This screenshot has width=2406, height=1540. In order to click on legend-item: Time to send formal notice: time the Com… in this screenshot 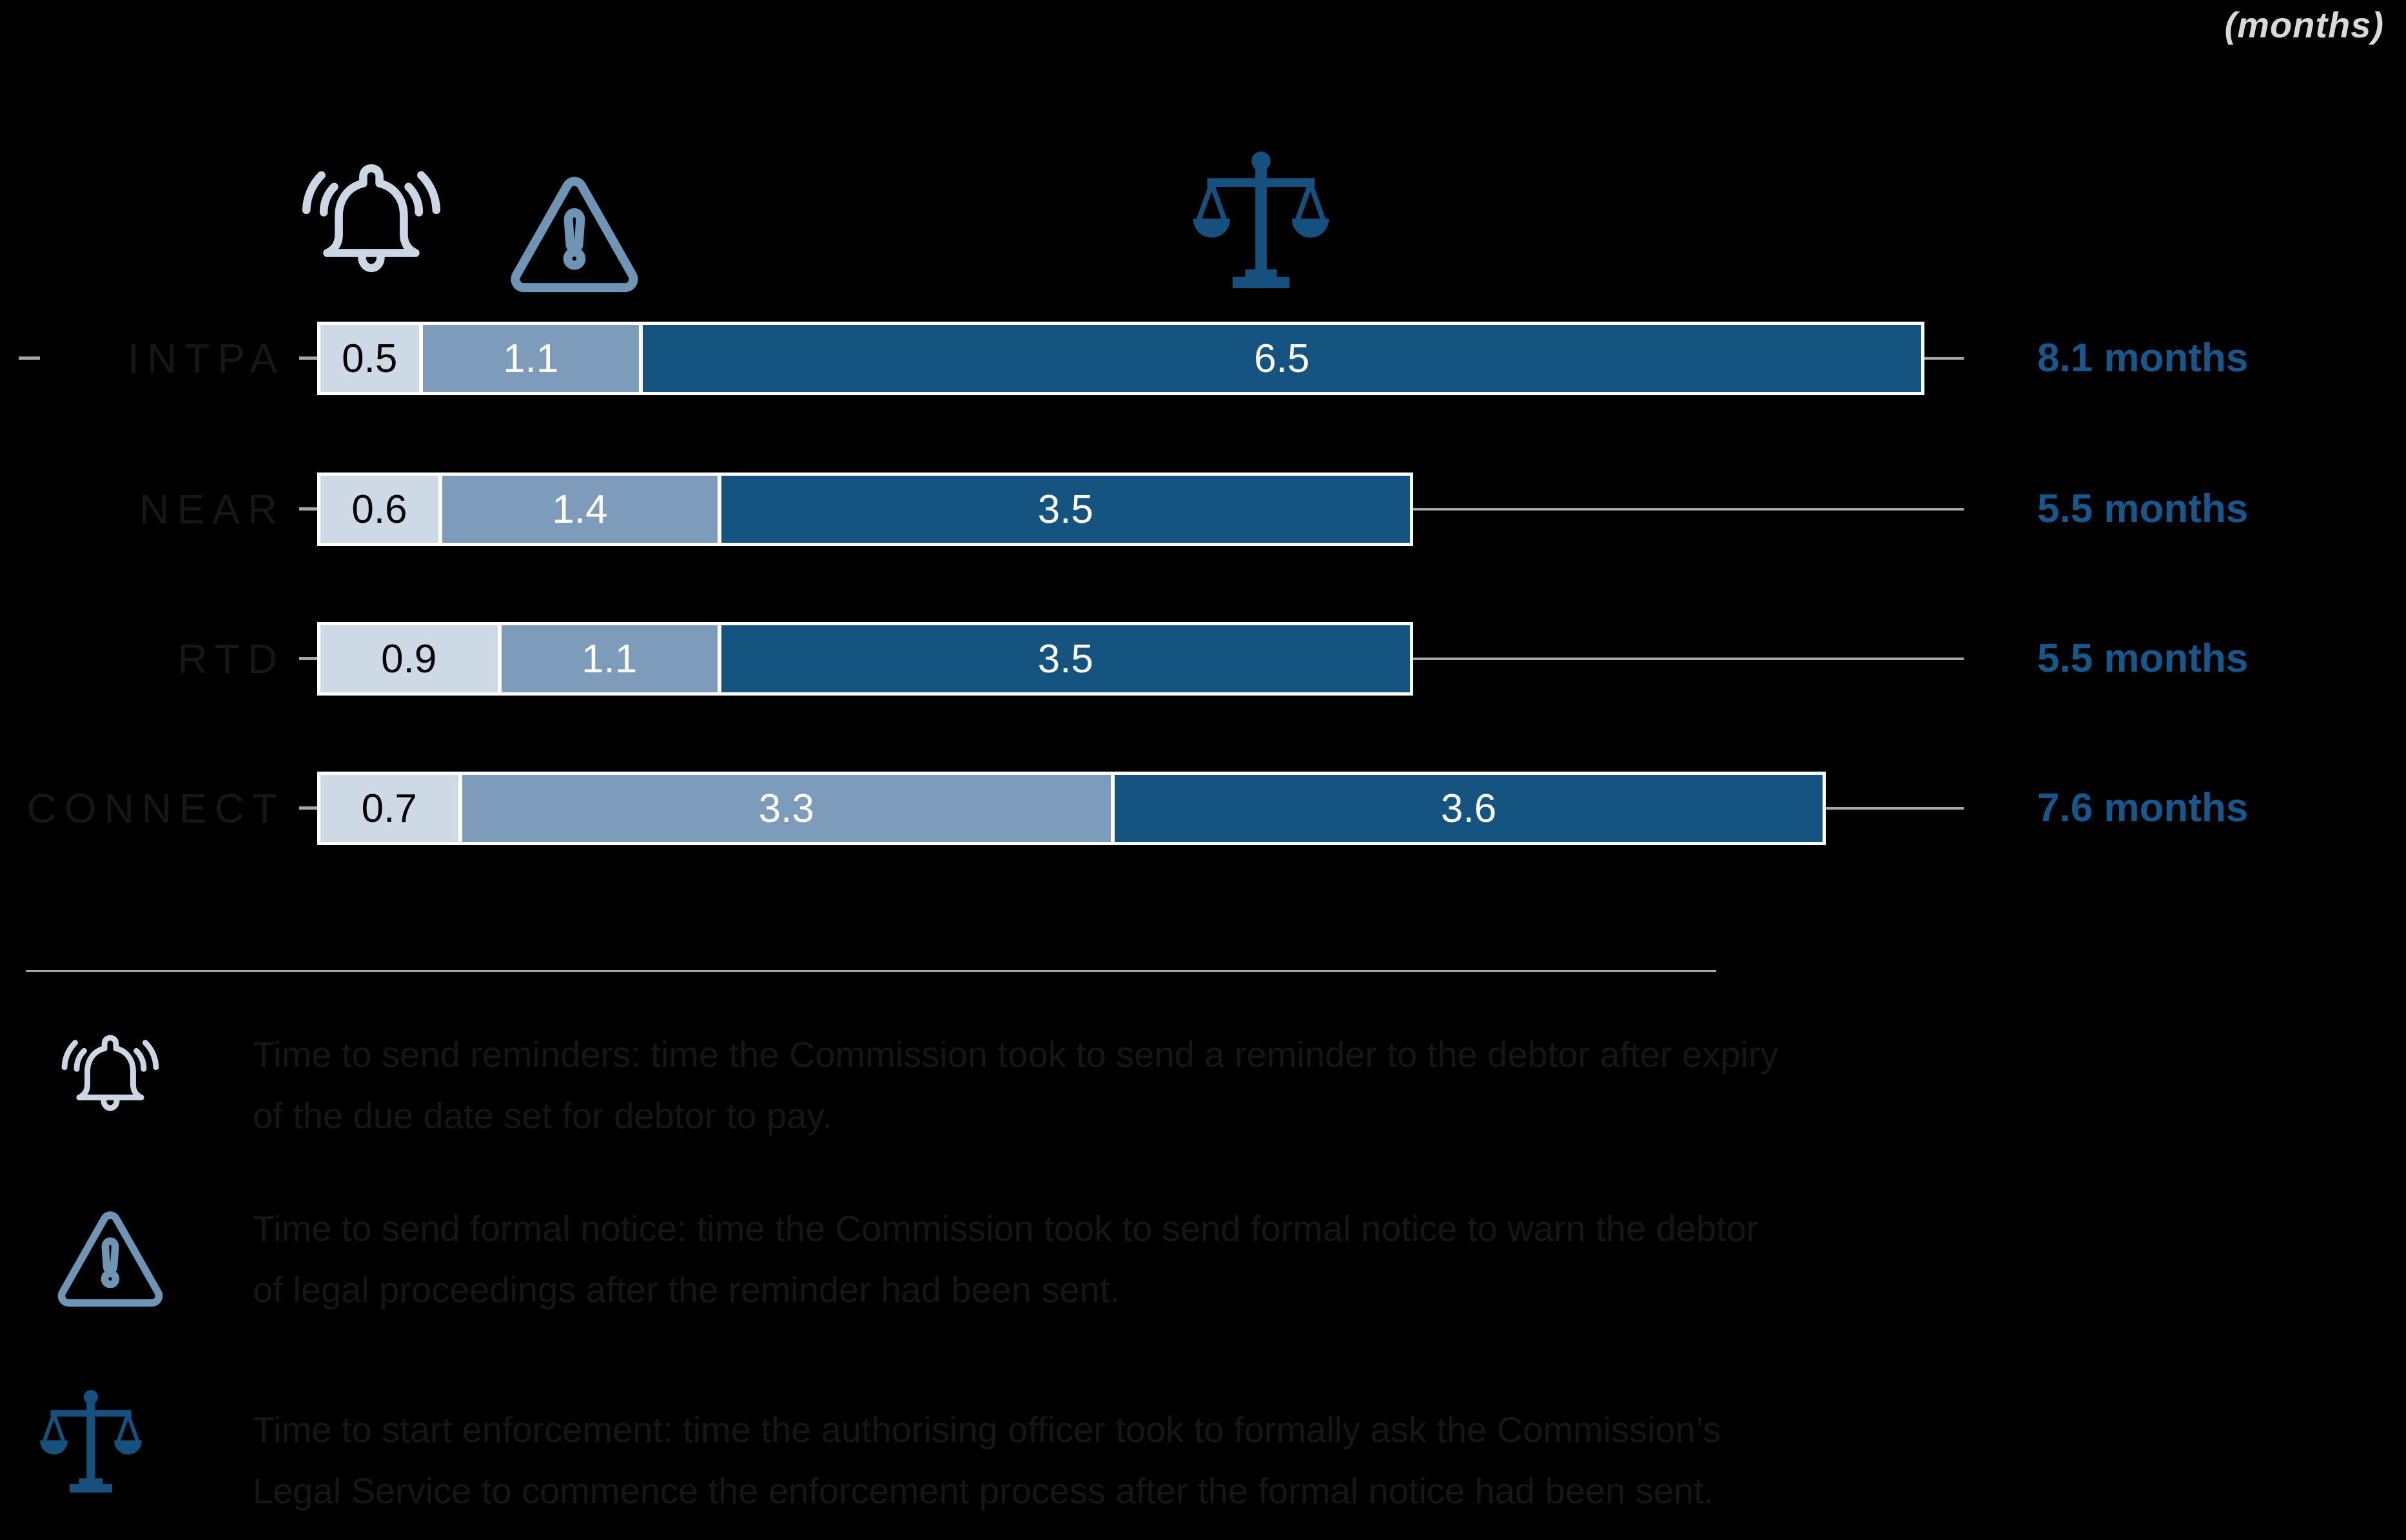, I will do `click(1005, 1259)`.